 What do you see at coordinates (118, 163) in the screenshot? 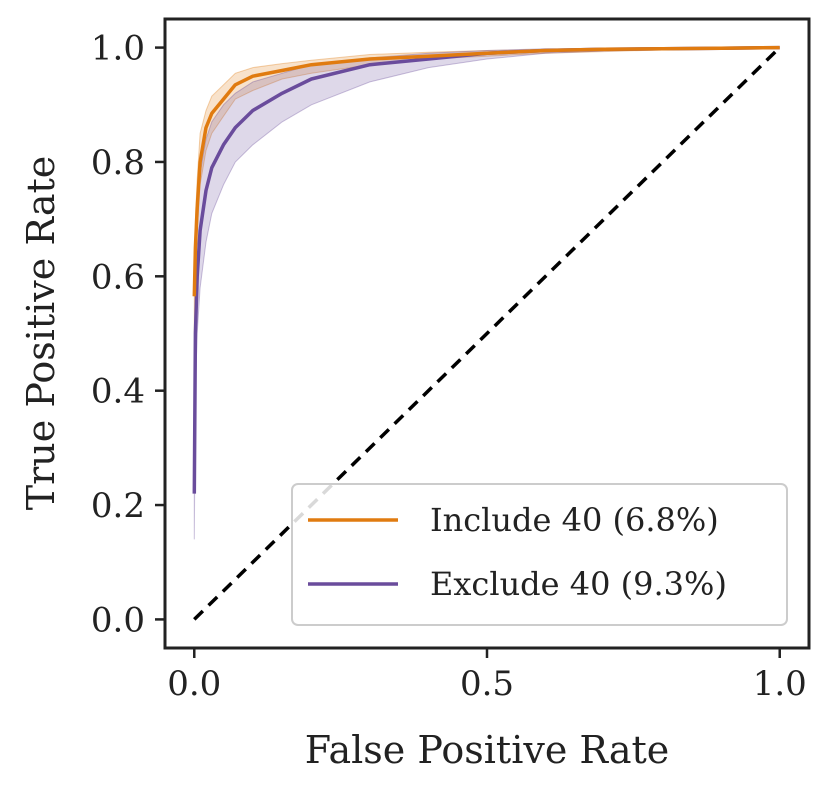
I see `y-tick-label: 0.8` at bounding box center [118, 163].